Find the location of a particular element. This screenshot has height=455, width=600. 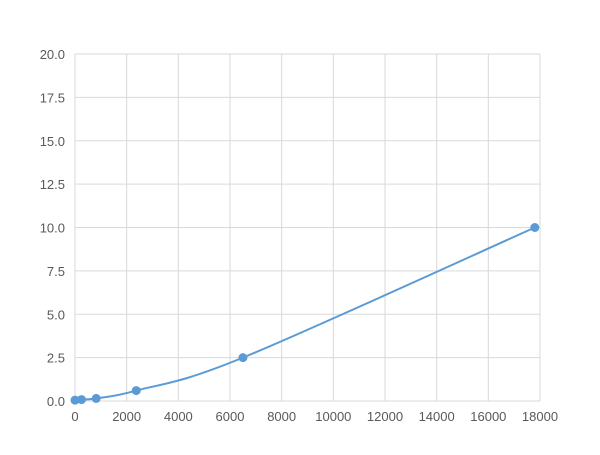

x-tick-label: 10000 is located at coordinates (333, 416).